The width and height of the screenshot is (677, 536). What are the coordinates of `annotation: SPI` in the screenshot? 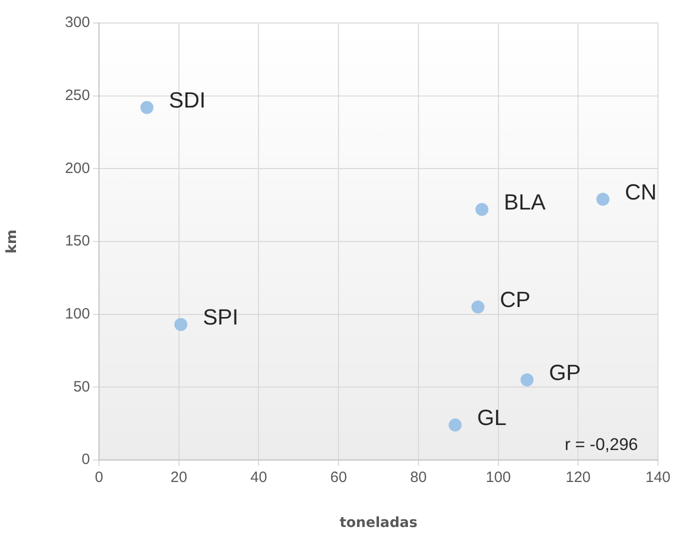 It's located at (220, 317).